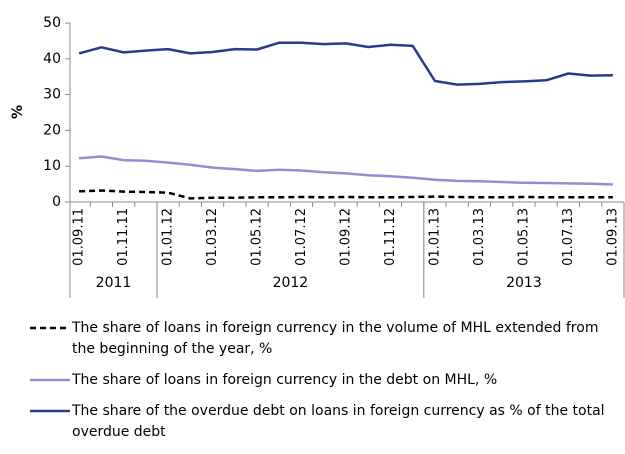 The image size is (625, 454). What do you see at coordinates (52, 23) in the screenshot?
I see `y-tick-label: 50` at bounding box center [52, 23].